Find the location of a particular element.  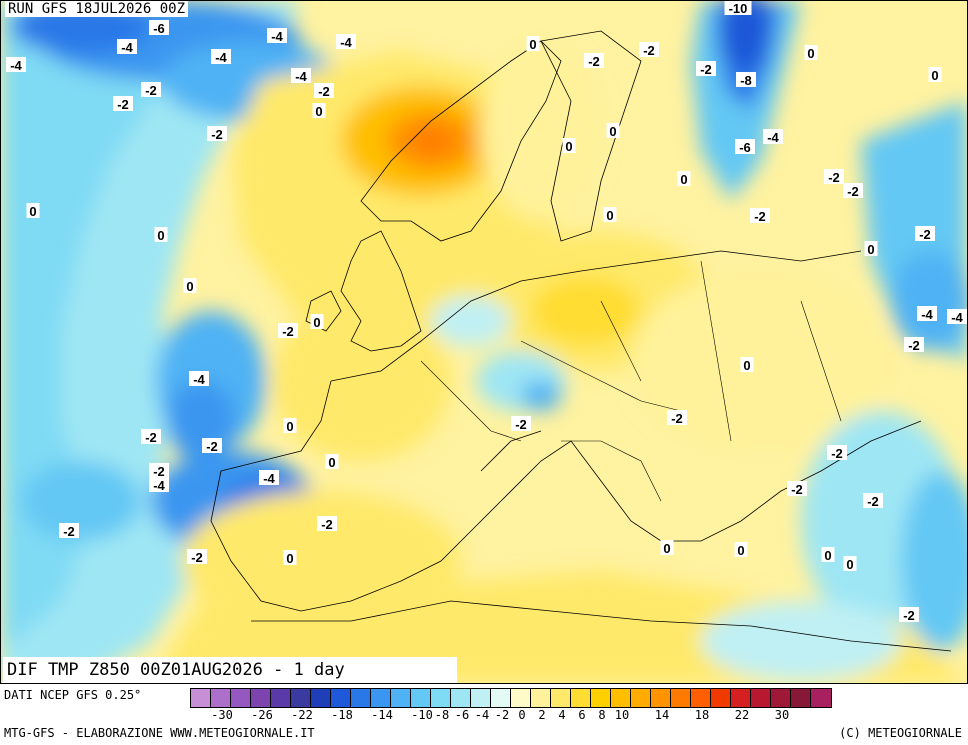

scale-tick-label: -22 is located at coordinates (302, 715).